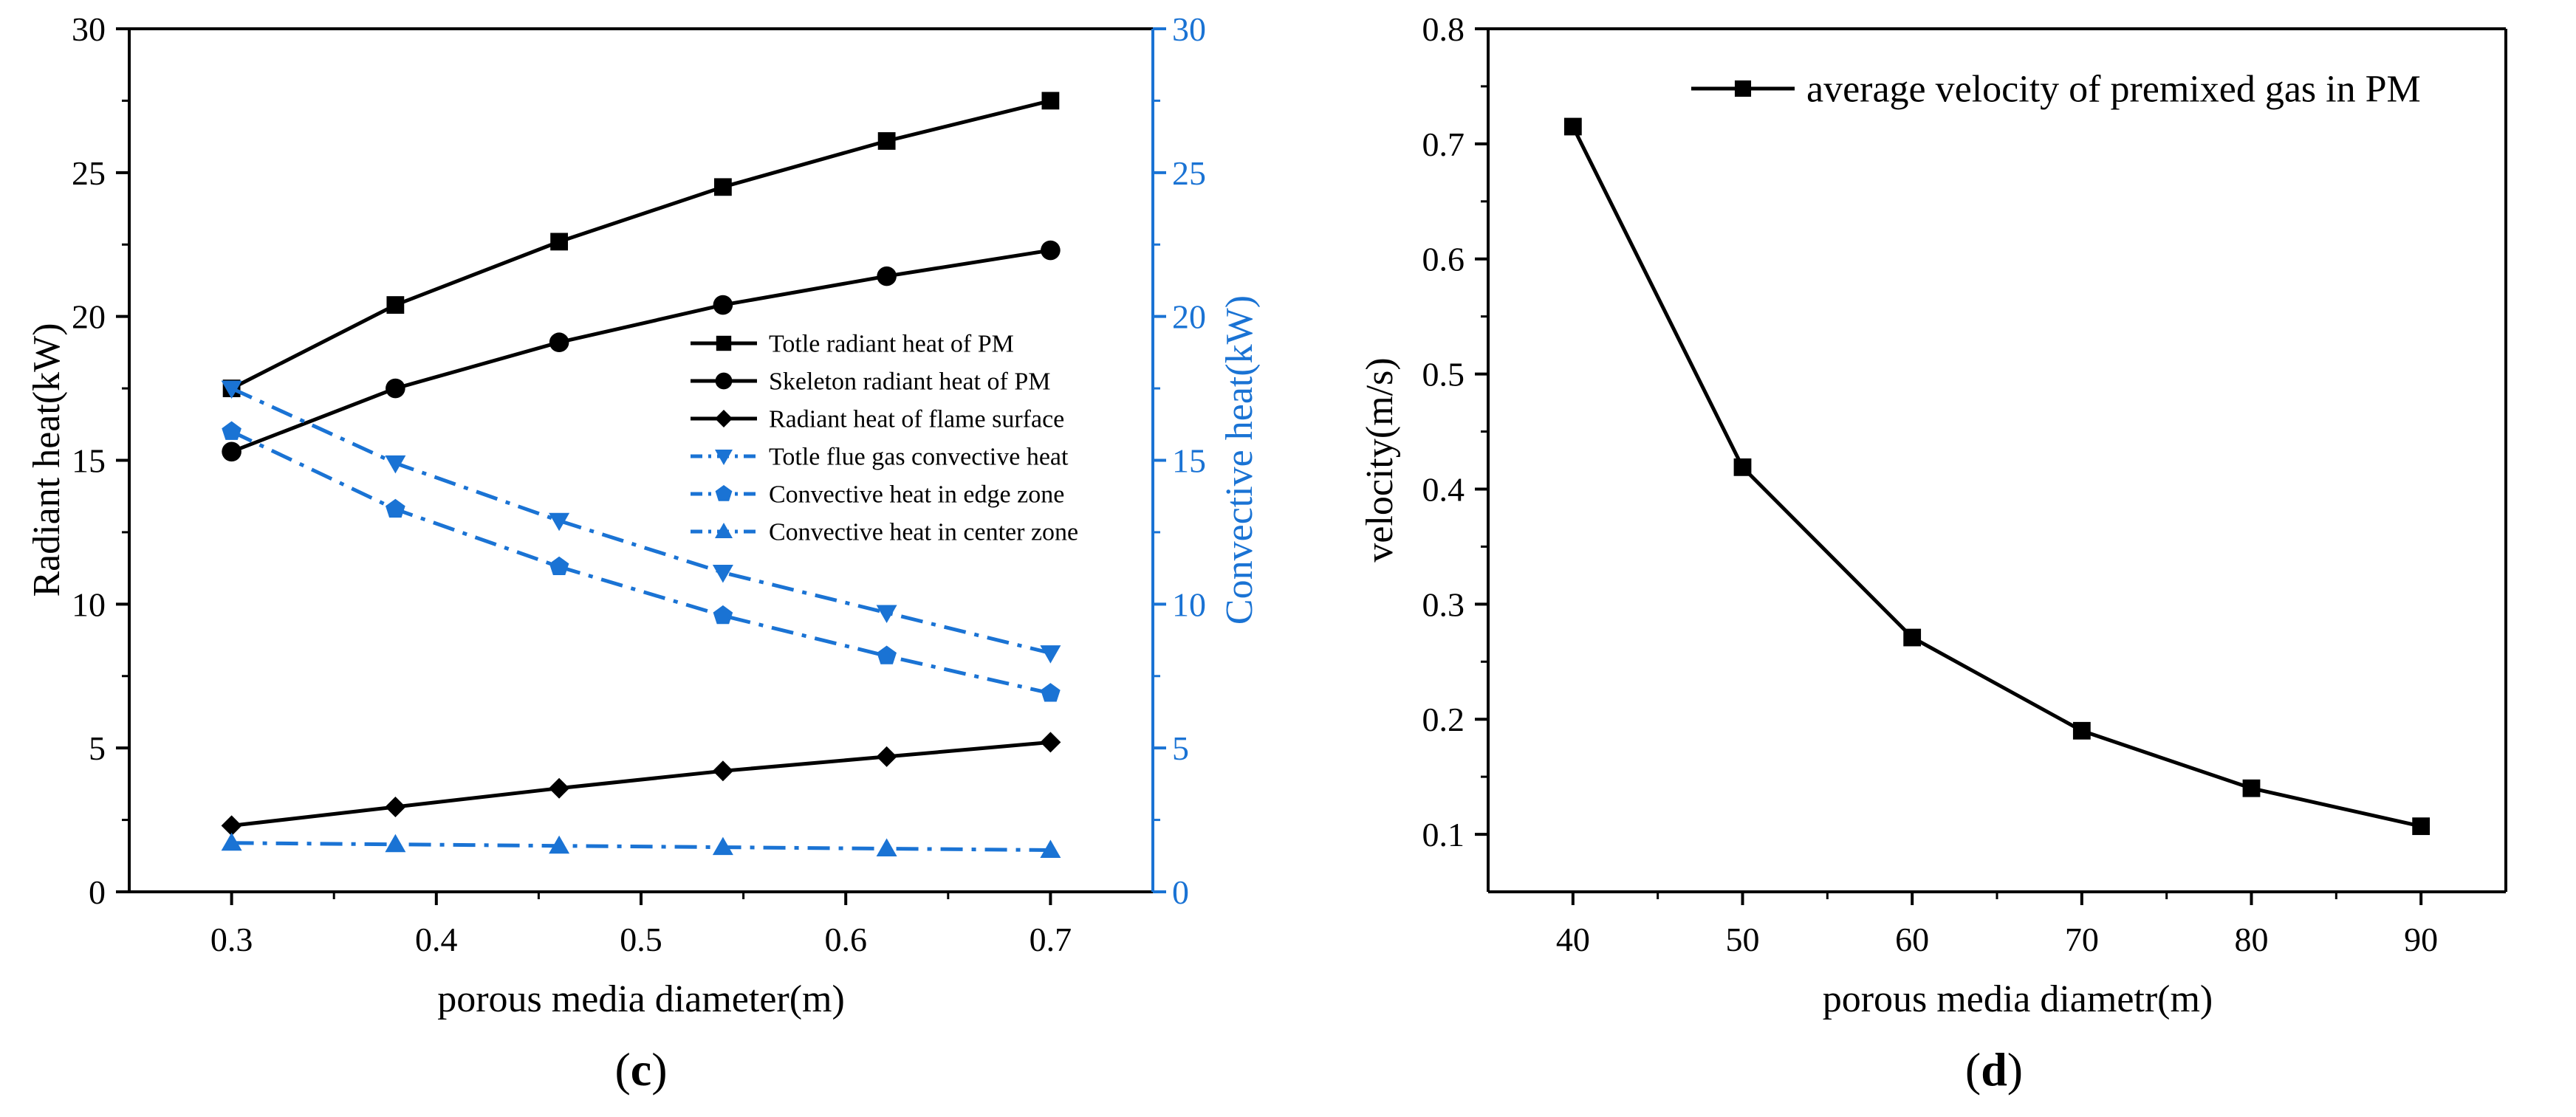  What do you see at coordinates (845, 939) in the screenshot?
I see `chart-c-x-tick-label: 0.6` at bounding box center [845, 939].